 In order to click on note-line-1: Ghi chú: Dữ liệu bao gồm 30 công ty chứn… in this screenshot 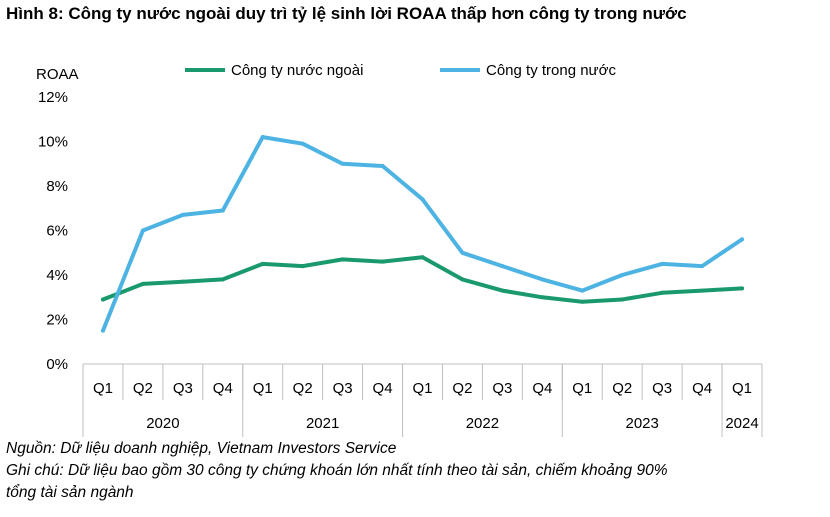, I will do `click(337, 470)`.